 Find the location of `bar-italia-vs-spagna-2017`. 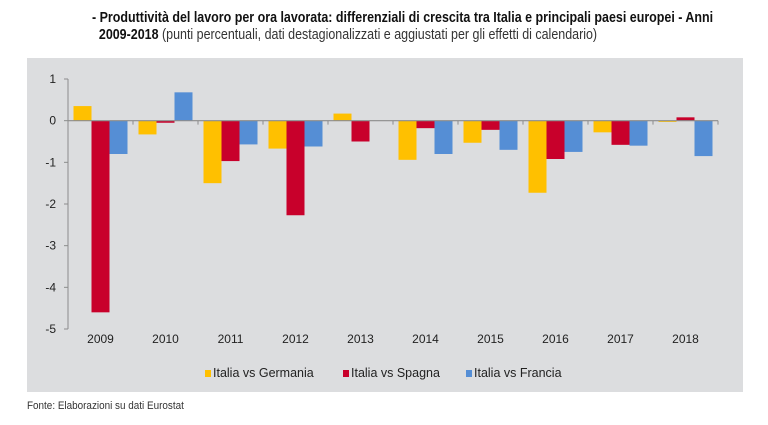

bar-italia-vs-spagna-2017 is located at coordinates (620, 132).